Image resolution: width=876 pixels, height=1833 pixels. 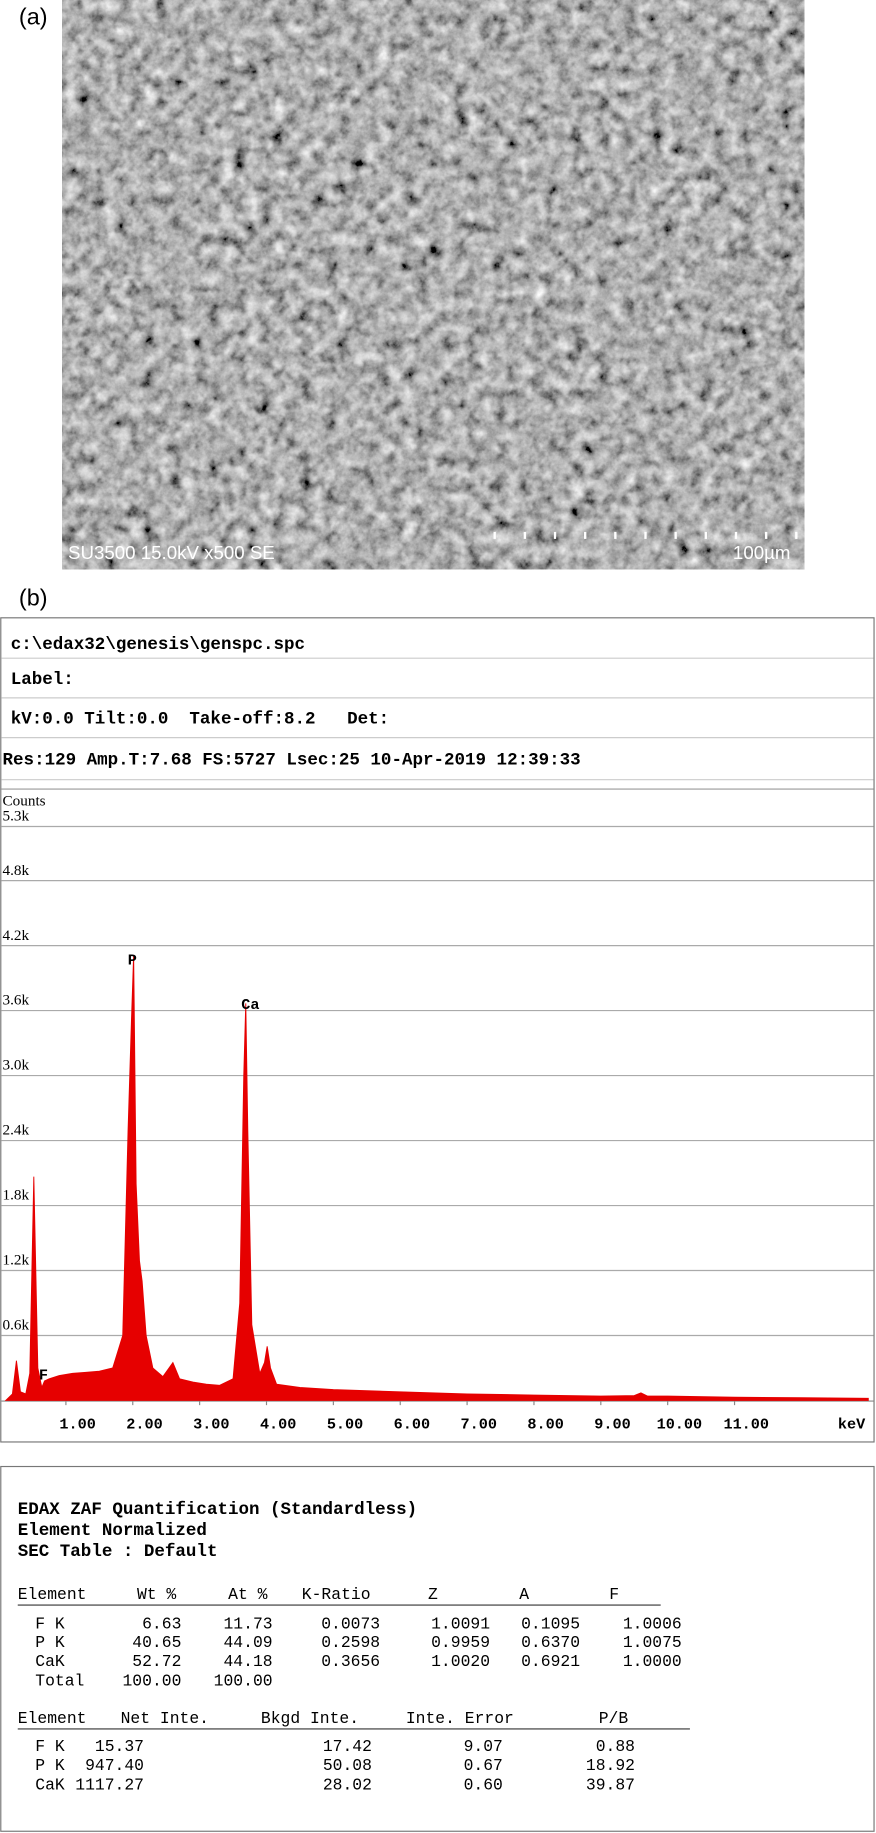 I want to click on y-tick-label: 1.8k, so click(x=16, y=1195).